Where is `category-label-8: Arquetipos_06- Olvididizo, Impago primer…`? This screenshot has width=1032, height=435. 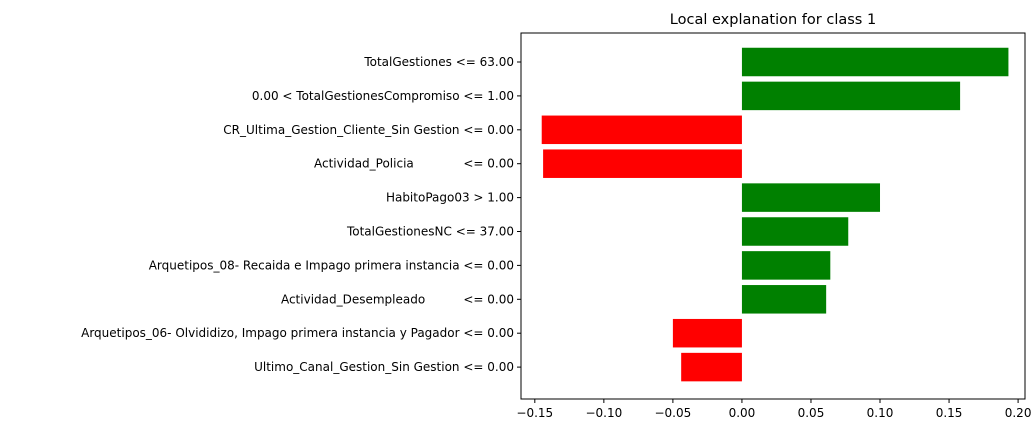 category-label-8: Arquetipos_06- Olvididizo, Impago primer… is located at coordinates (297, 333).